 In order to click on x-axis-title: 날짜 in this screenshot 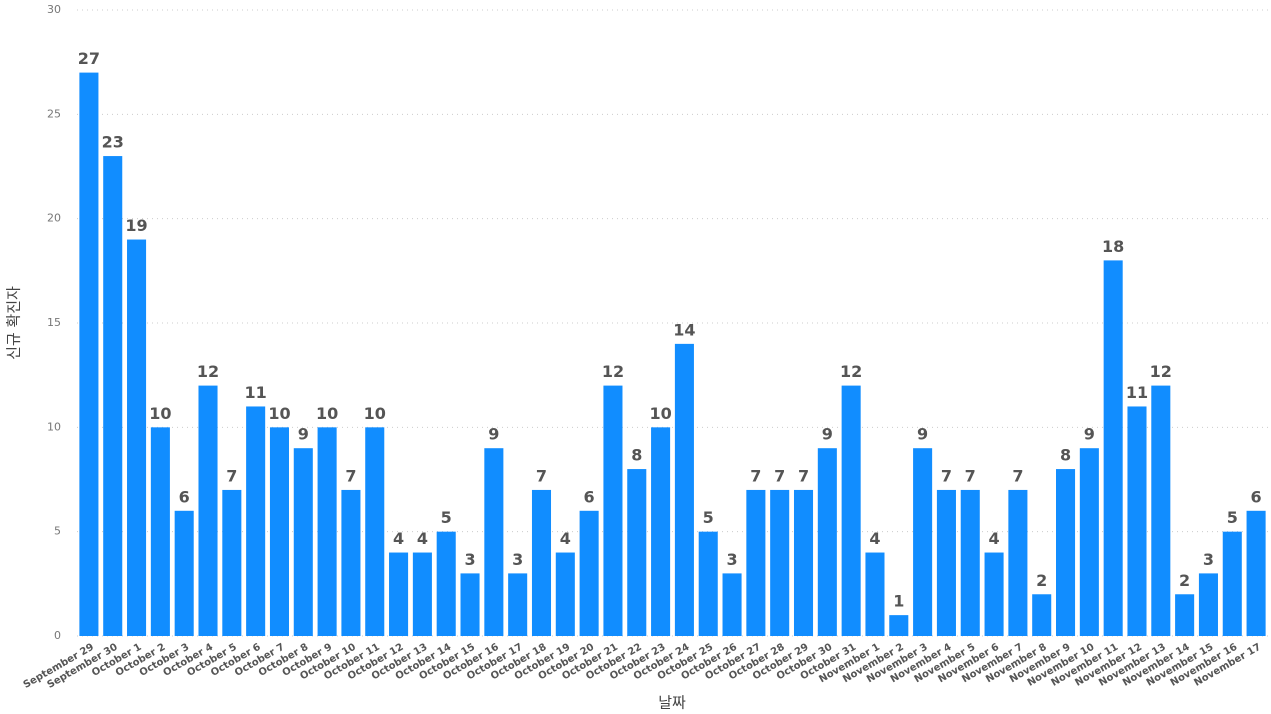, I will do `click(672, 703)`.